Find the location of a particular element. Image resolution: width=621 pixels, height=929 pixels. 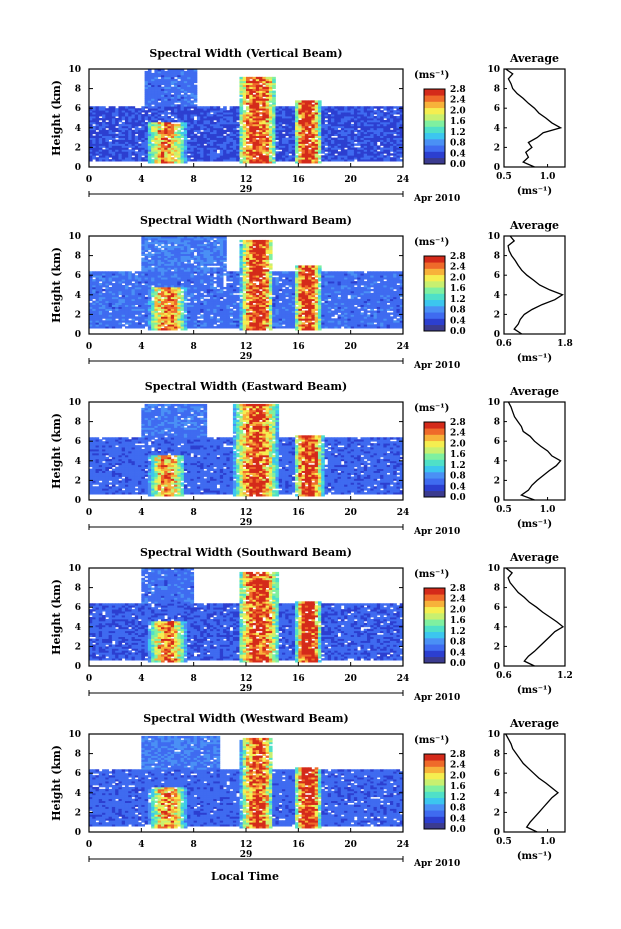

average-title: Average is located at coordinates (534, 58).